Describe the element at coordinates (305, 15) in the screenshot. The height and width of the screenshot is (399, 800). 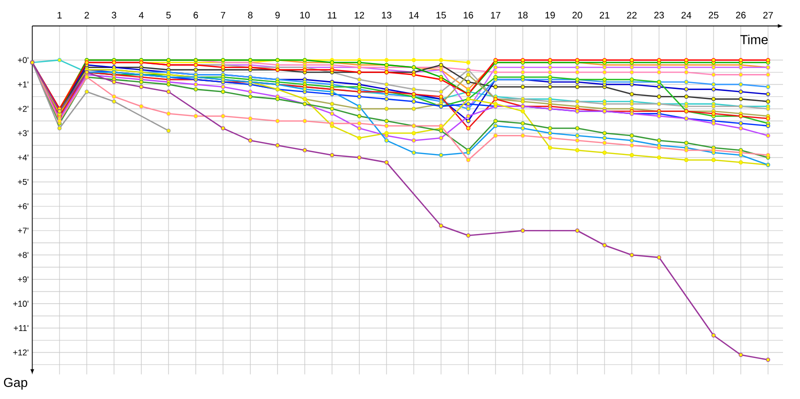
I see `x-tick-label: 10` at that location.